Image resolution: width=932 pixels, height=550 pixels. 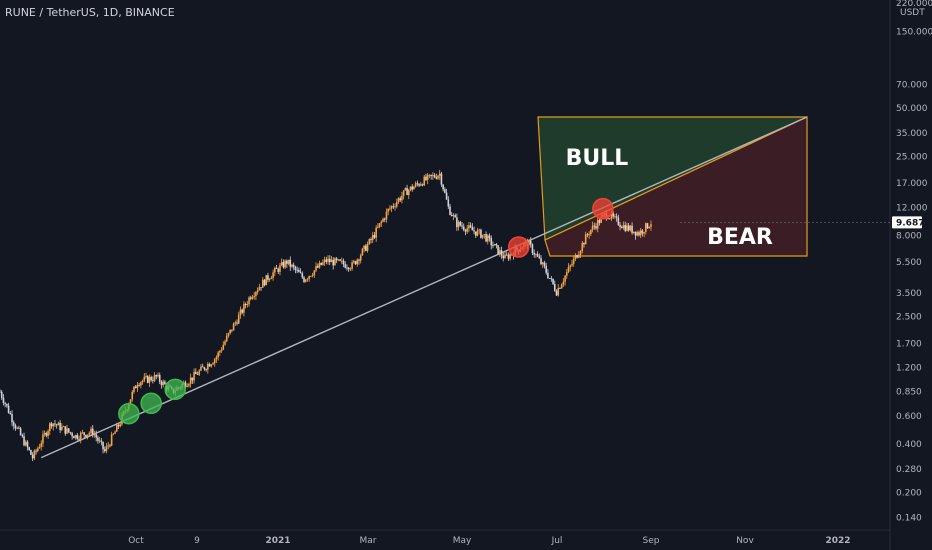 I want to click on y-tick-label: 0.400, so click(x=909, y=445).